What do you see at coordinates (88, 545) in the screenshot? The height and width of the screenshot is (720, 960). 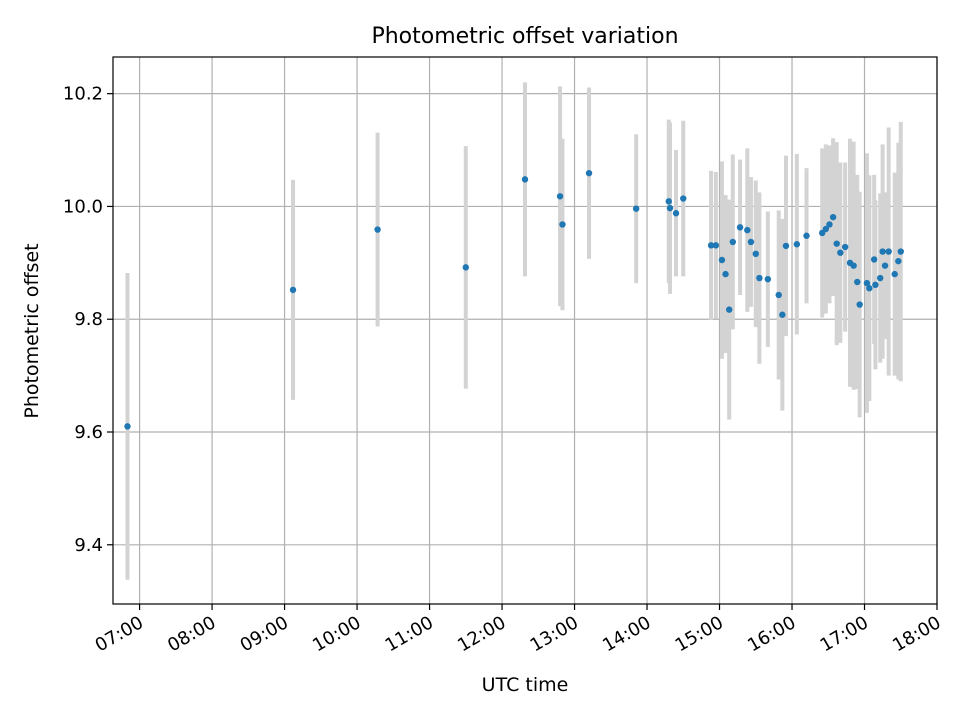 I see `y-tick-label: 9.4` at bounding box center [88, 545].